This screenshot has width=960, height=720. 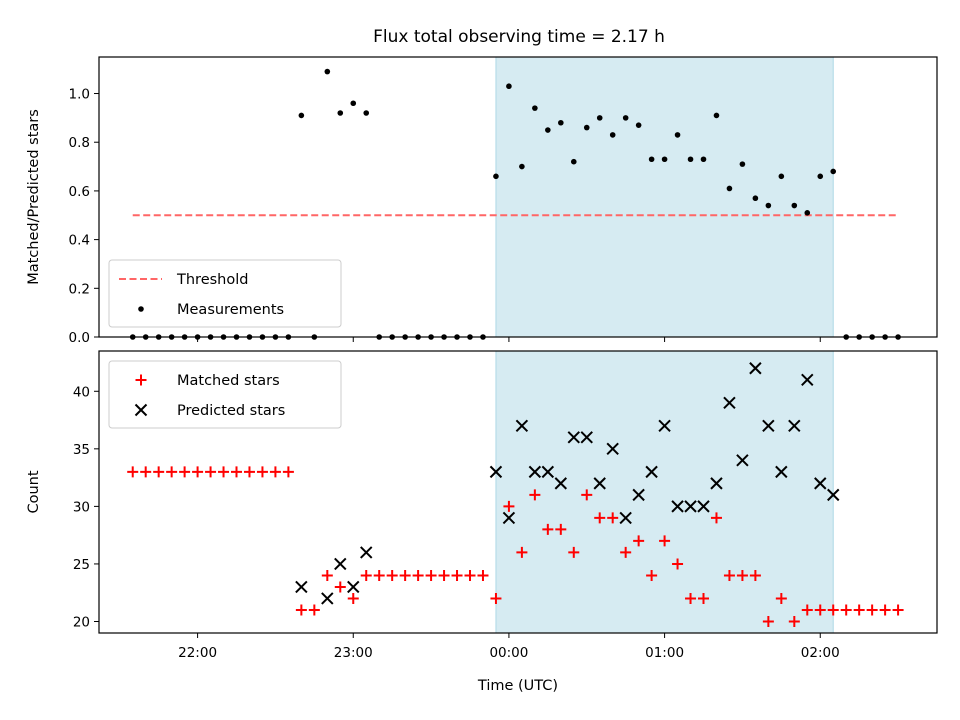 What do you see at coordinates (34, 491) in the screenshot?
I see `y-axis-label: Count` at bounding box center [34, 491].